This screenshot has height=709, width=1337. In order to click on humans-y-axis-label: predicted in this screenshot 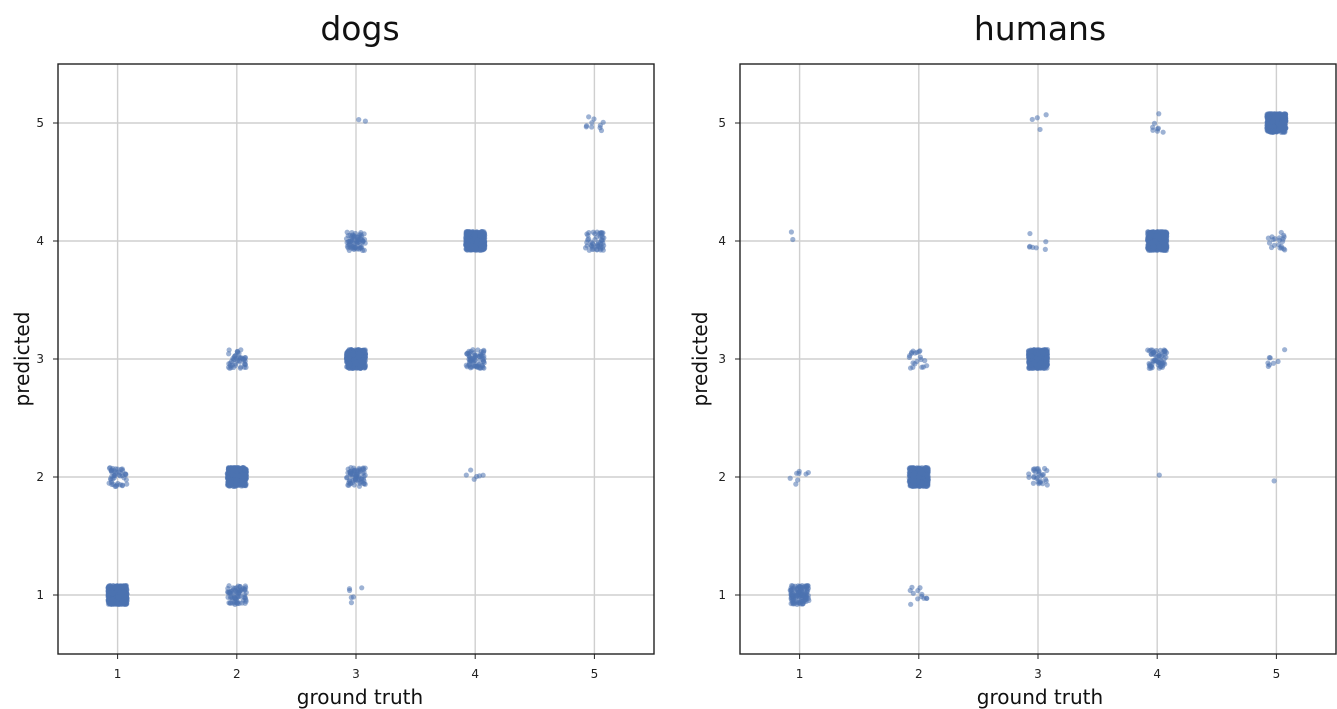, I will do `click(700, 359)`.